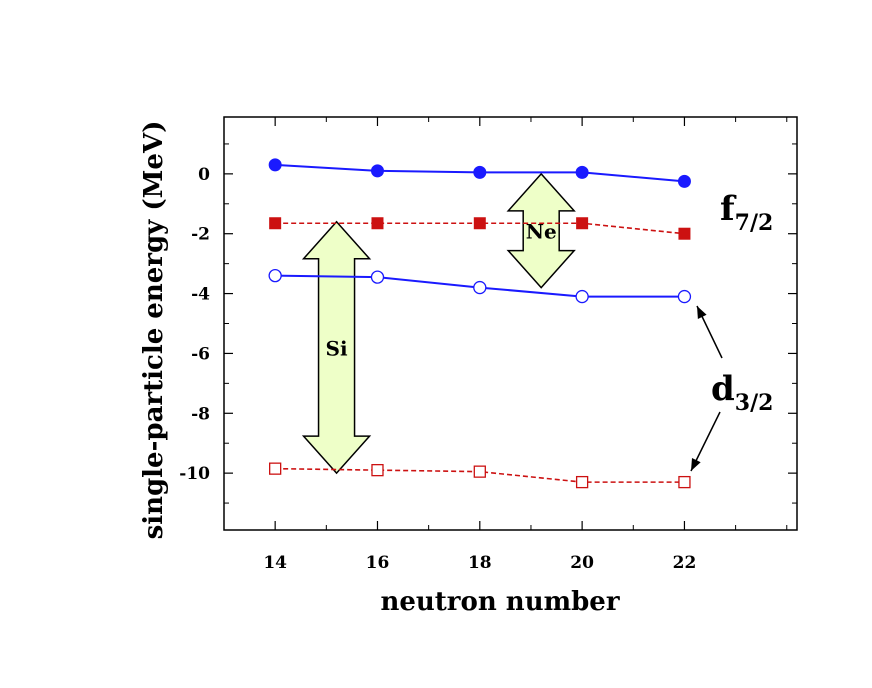 This screenshot has height=688, width=872. Describe the element at coordinates (480, 172) in the screenshot. I see `point-f72_si-n18` at that location.